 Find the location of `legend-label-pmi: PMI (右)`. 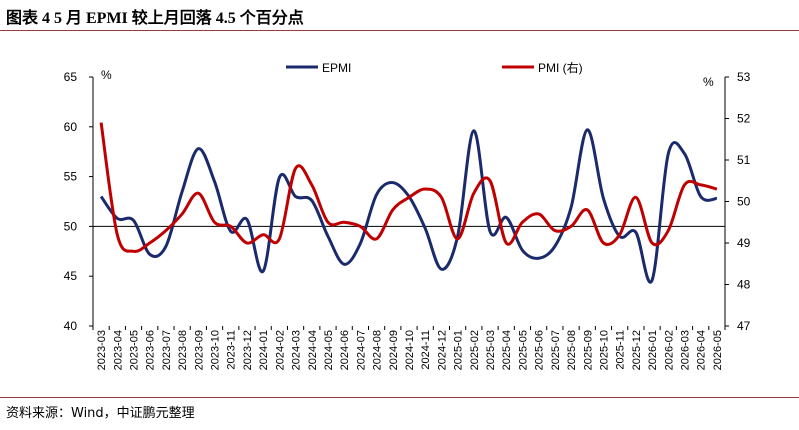

legend-label-pmi: PMI (右) is located at coordinates (560, 67).